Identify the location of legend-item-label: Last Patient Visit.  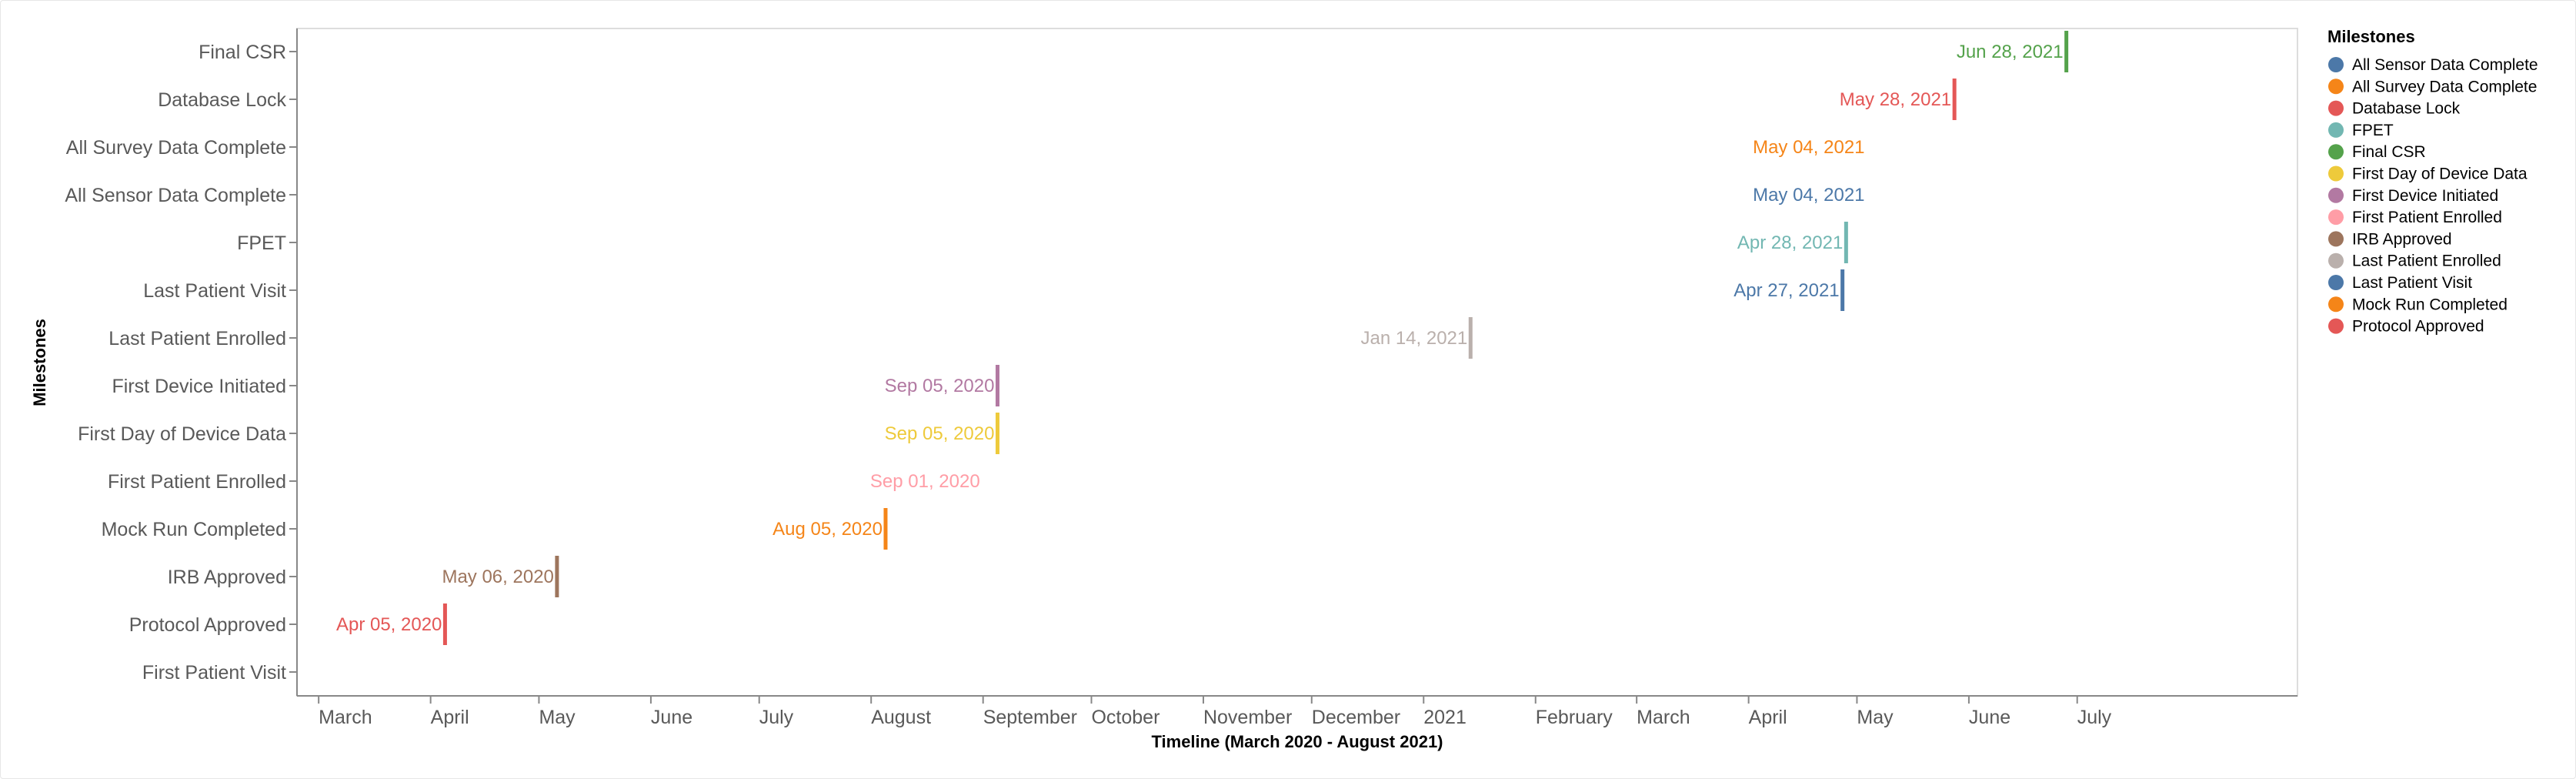
(2412, 283).